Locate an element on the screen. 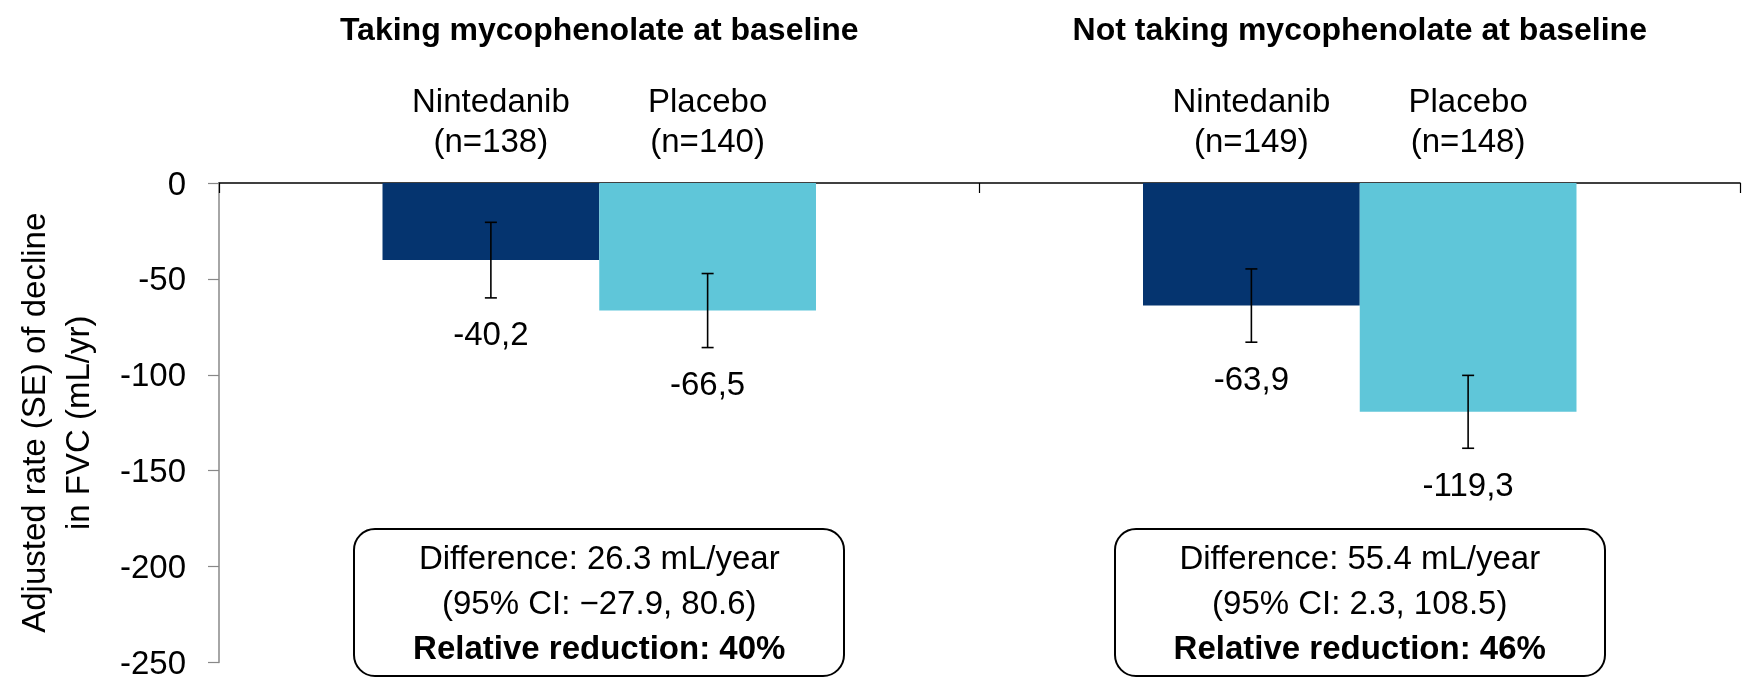  annotation: (95% CI: 2.3, 108.5) is located at coordinates (1360, 603).